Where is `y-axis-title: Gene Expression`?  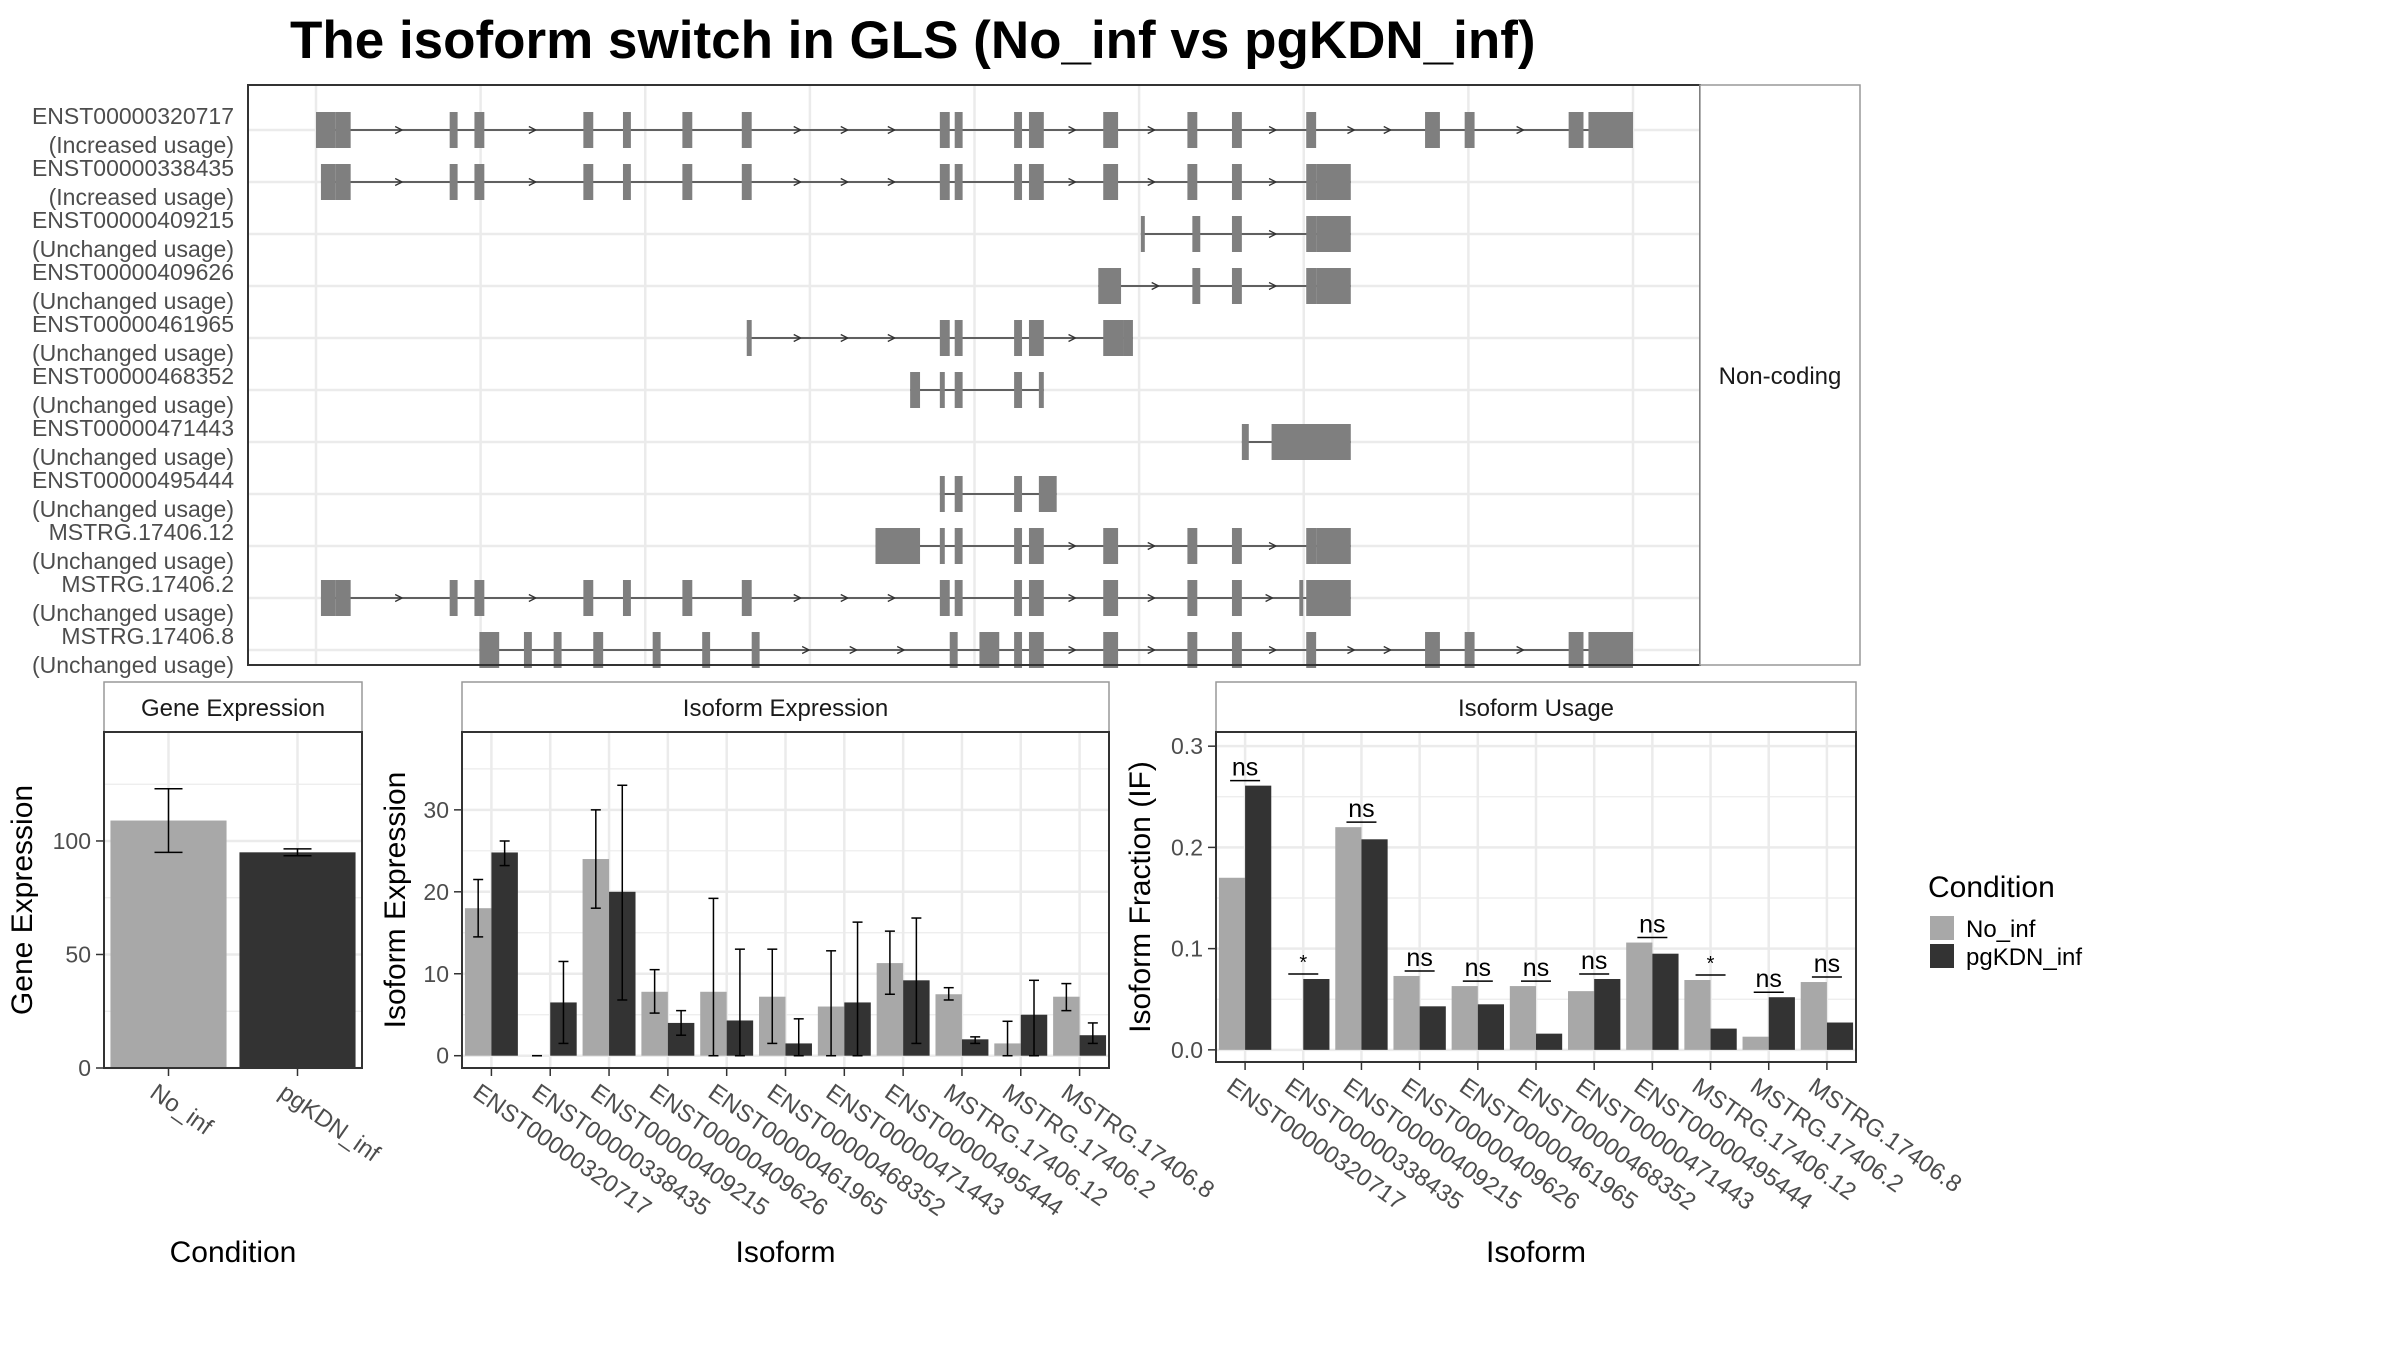
y-axis-title: Gene Expression is located at coordinates (22, 900).